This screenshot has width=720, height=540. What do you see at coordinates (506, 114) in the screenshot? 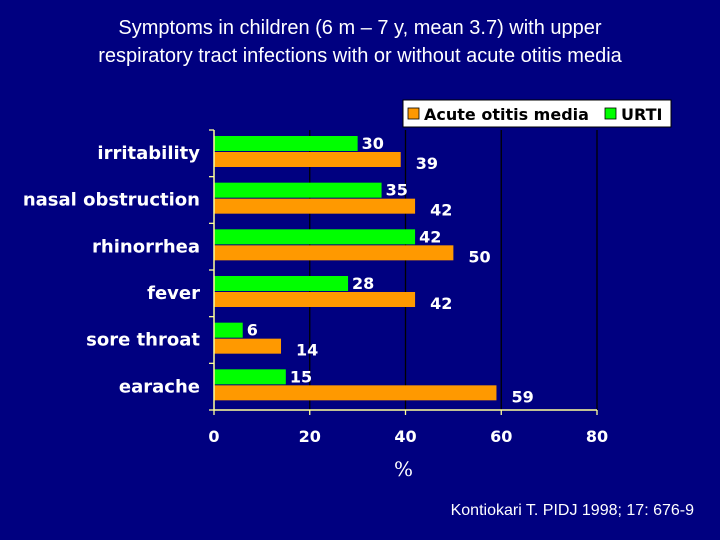
I see `legend-label-acute-otitis-media: Acute otitis media` at bounding box center [506, 114].